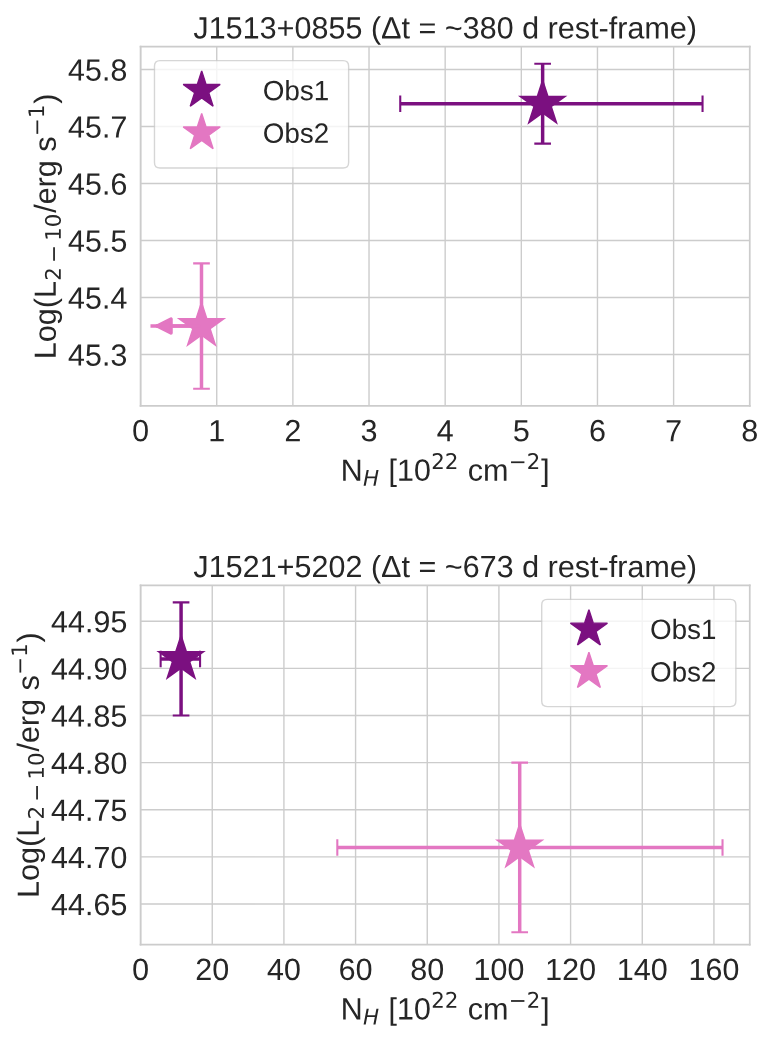  Describe the element at coordinates (89, 716) in the screenshot. I see `y-tick-label: 44.85` at that location.